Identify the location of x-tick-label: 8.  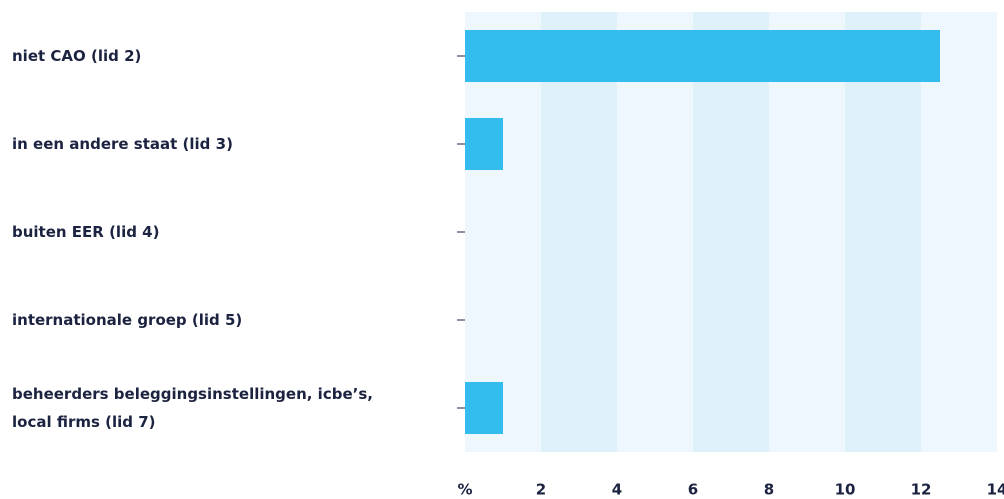
(769, 490).